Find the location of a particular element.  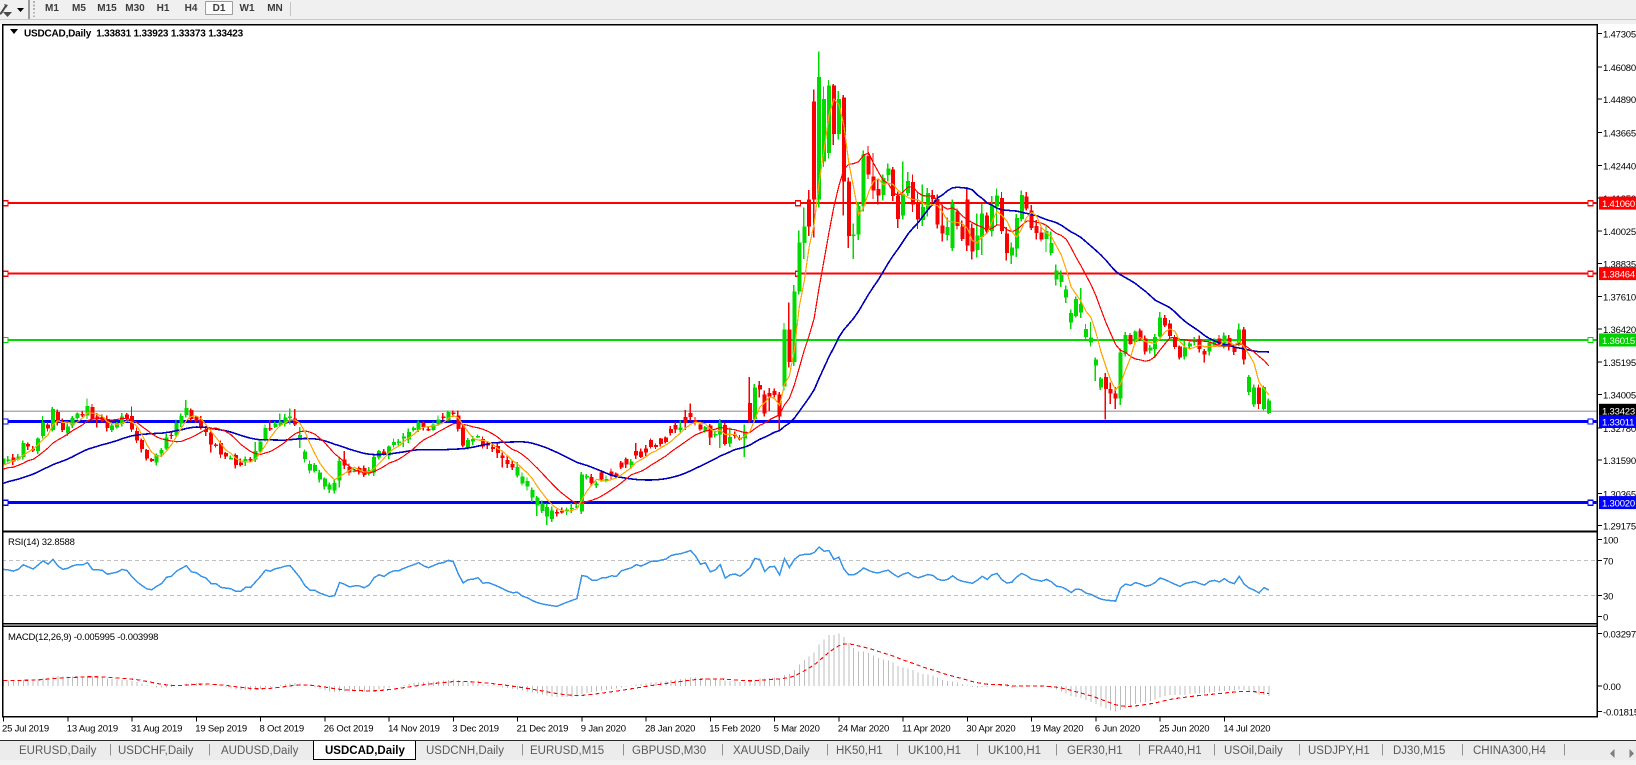

svg-text: 25 Jul 2019 is located at coordinates (25, 729).